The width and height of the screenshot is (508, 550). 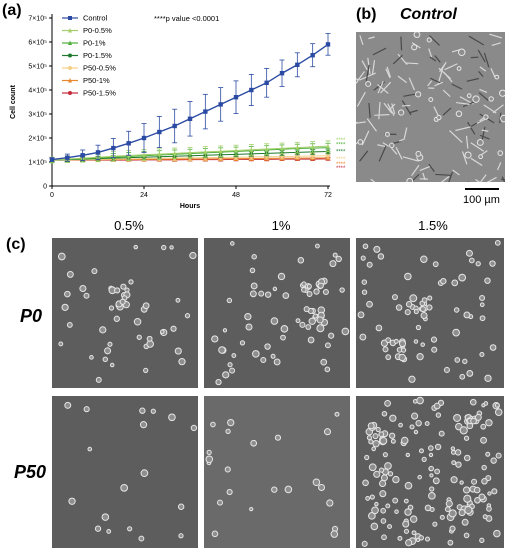 I want to click on legend-label: P50-1%, so click(x=96, y=80).